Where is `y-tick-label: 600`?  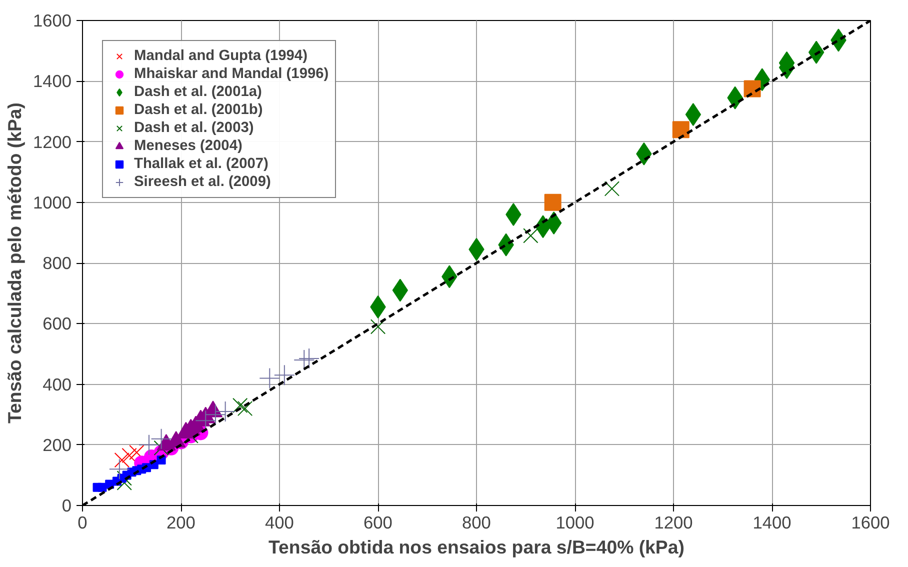
y-tick-label: 600 is located at coordinates (57, 324).